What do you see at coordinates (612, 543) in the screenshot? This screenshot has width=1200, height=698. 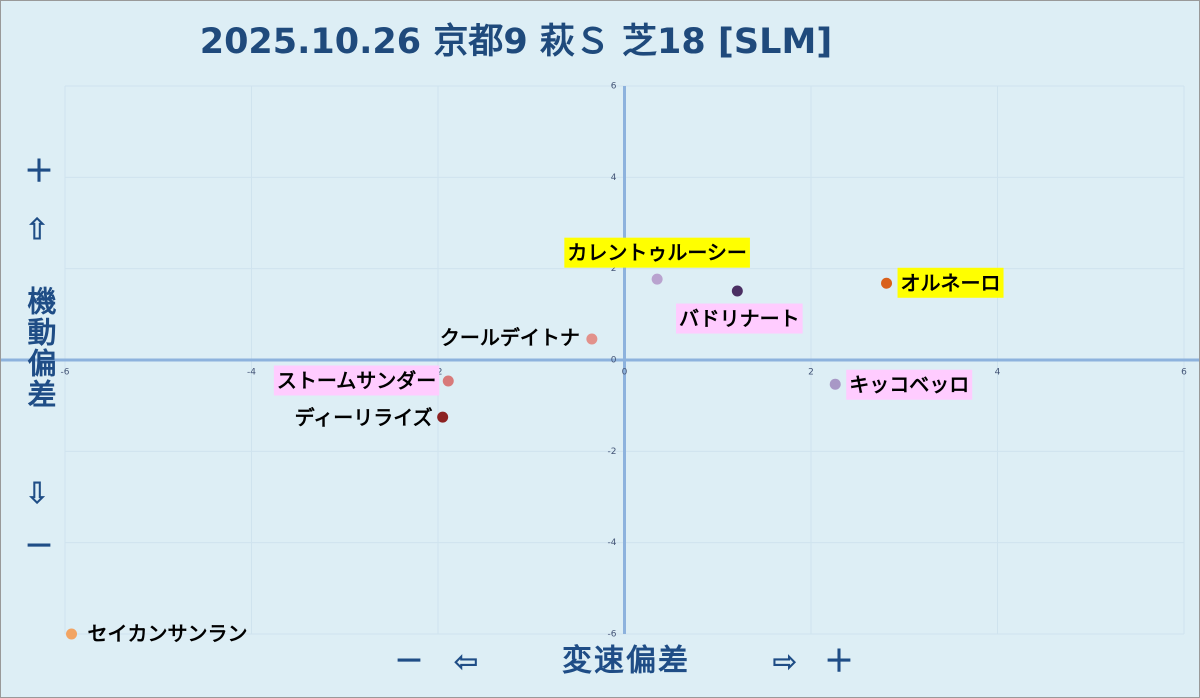 I see `y-tick-label: -4` at bounding box center [612, 543].